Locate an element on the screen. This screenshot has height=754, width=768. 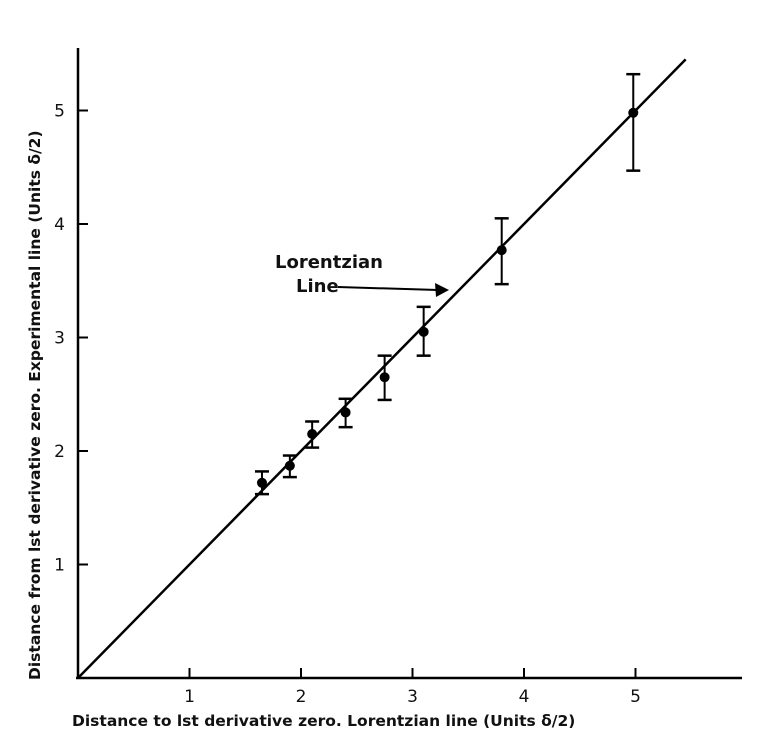
x-tick-label: 2 is located at coordinates (301, 697).